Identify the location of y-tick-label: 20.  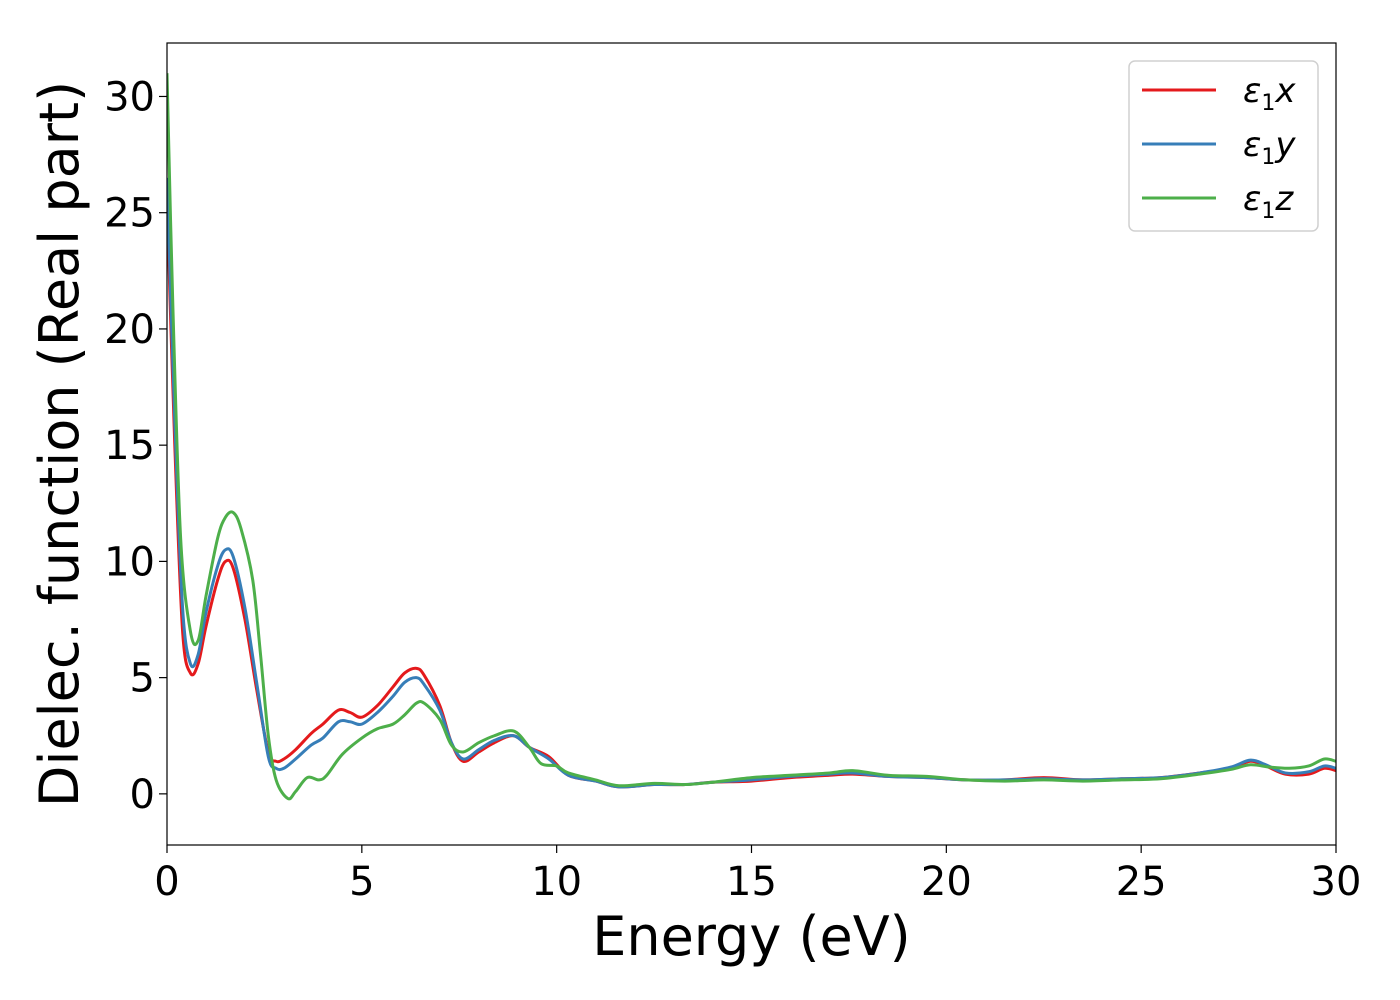
(129, 330).